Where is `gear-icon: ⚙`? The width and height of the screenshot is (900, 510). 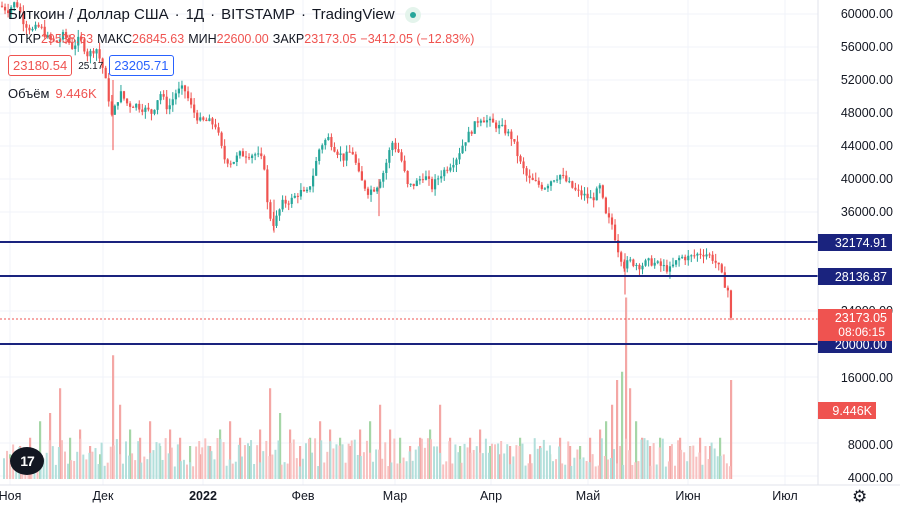 gear-icon: ⚙ is located at coordinates (860, 496).